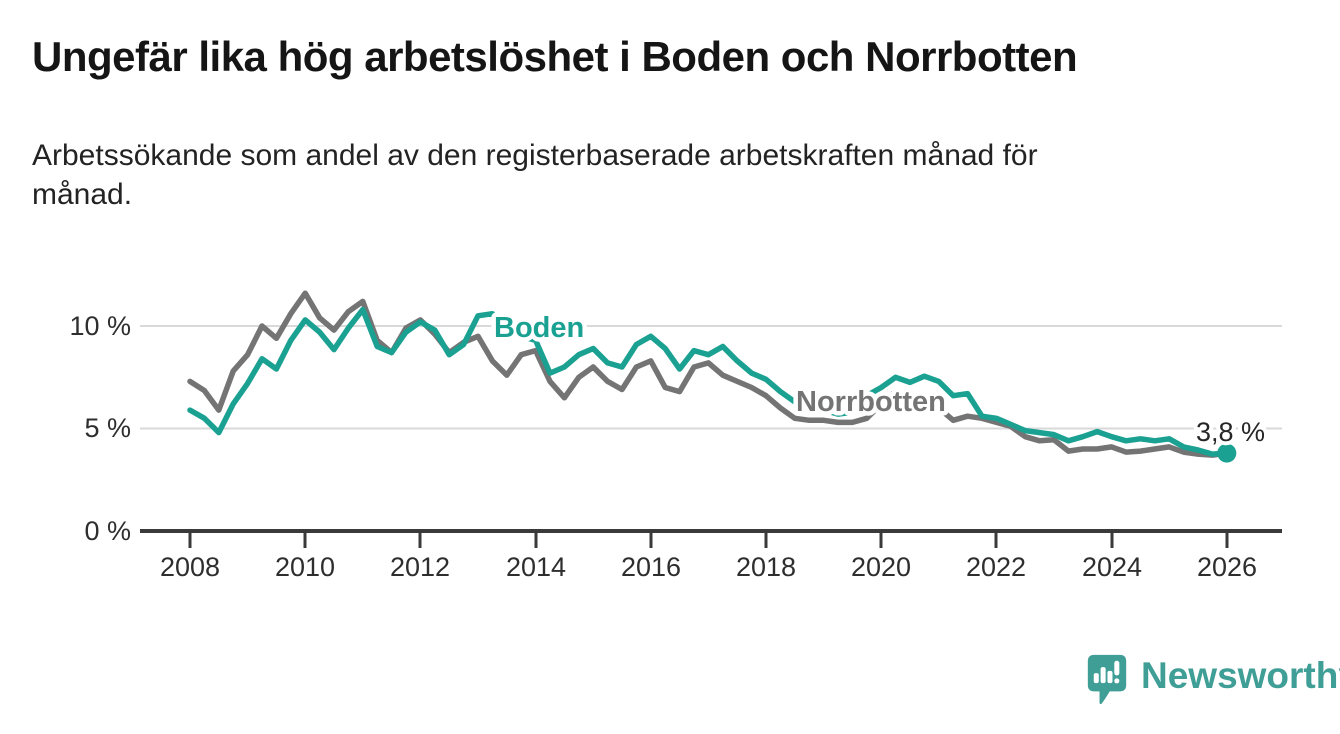 Image resolution: width=1340 pixels, height=734 pixels. I want to click on x-tick-label-2012: 2012, so click(420, 567).